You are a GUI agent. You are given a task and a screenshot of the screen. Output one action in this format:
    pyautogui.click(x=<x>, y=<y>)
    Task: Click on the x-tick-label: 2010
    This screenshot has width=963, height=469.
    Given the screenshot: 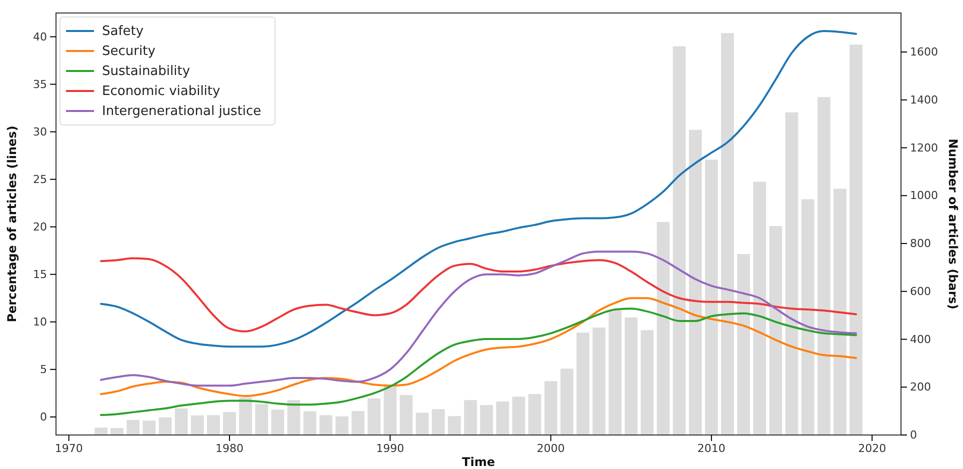 What is the action you would take?
    pyautogui.click(x=711, y=448)
    